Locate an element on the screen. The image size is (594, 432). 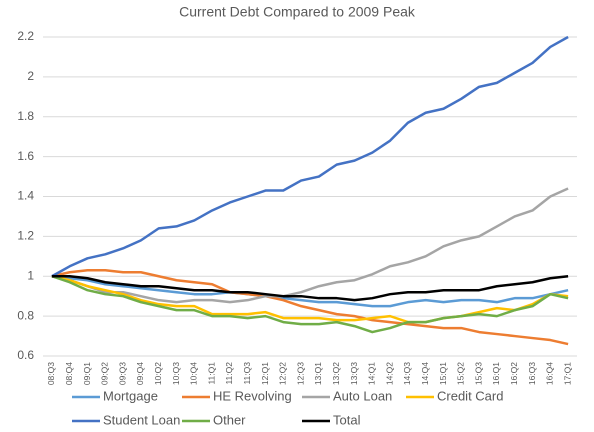
legend-label: HE Revolving is located at coordinates (252, 395).